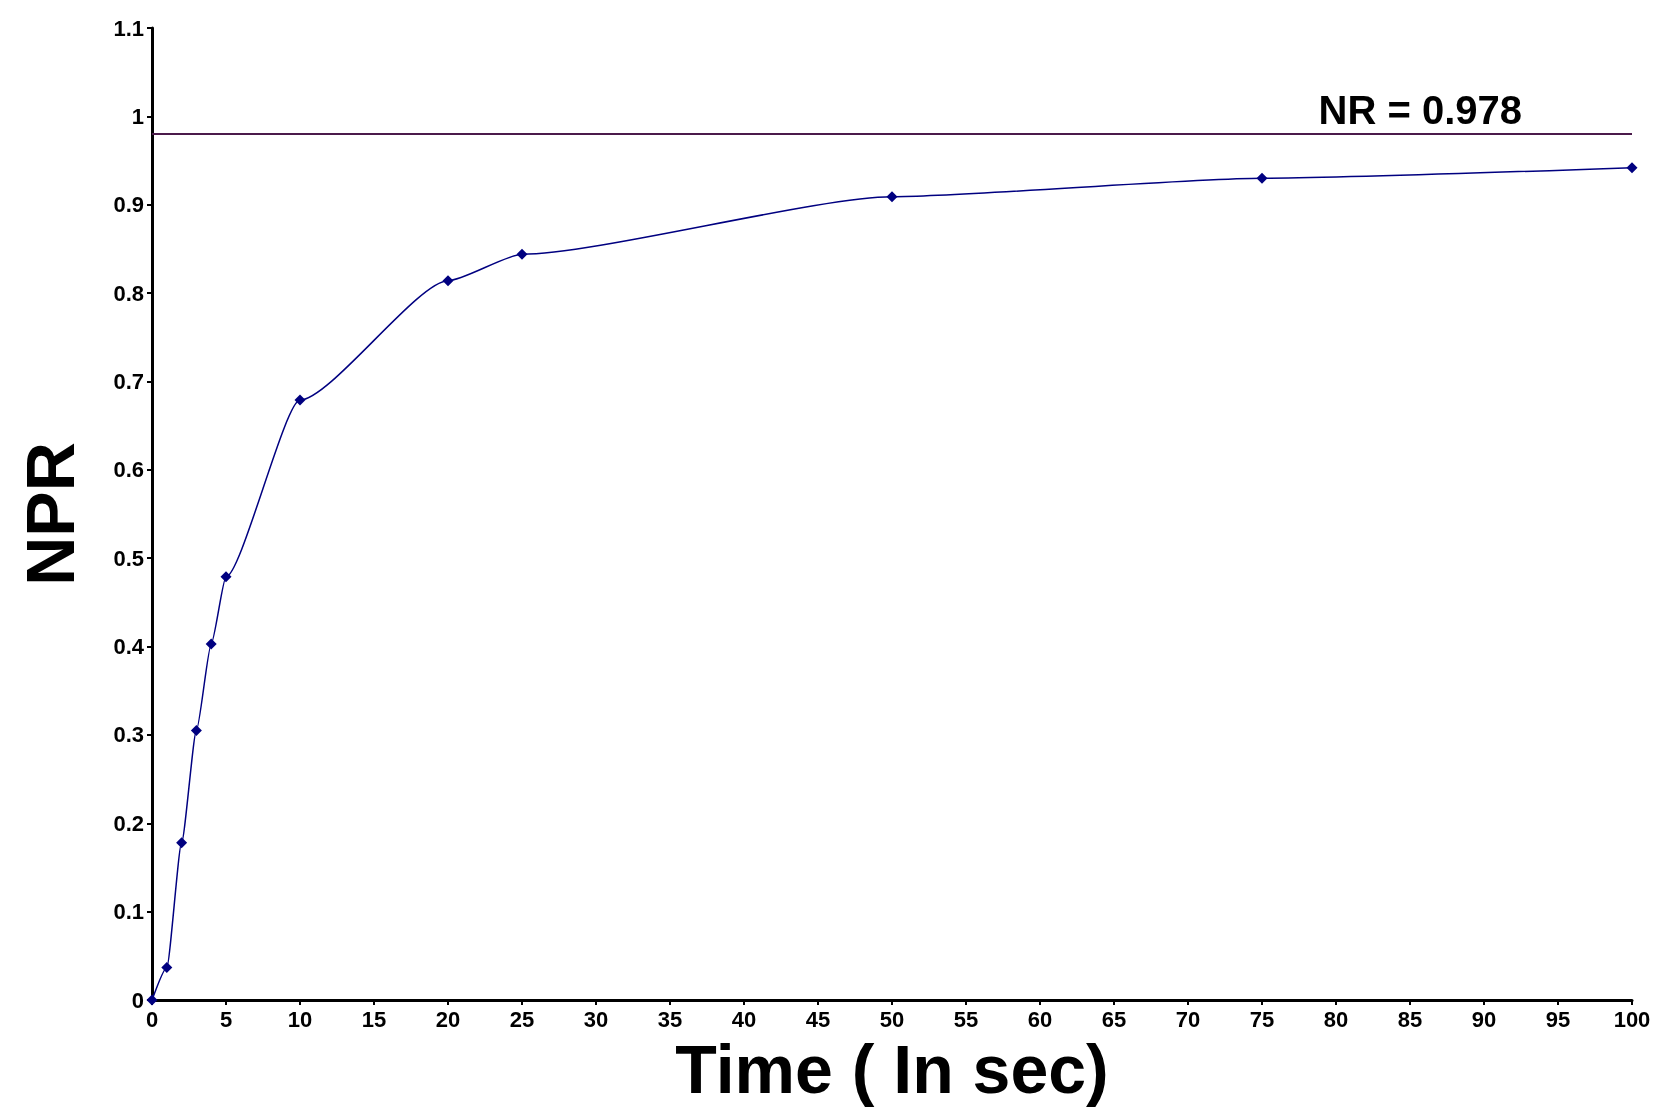 Image resolution: width=1680 pixels, height=1117 pixels. What do you see at coordinates (744, 1019) in the screenshot?
I see `x-tick-label: 40` at bounding box center [744, 1019].